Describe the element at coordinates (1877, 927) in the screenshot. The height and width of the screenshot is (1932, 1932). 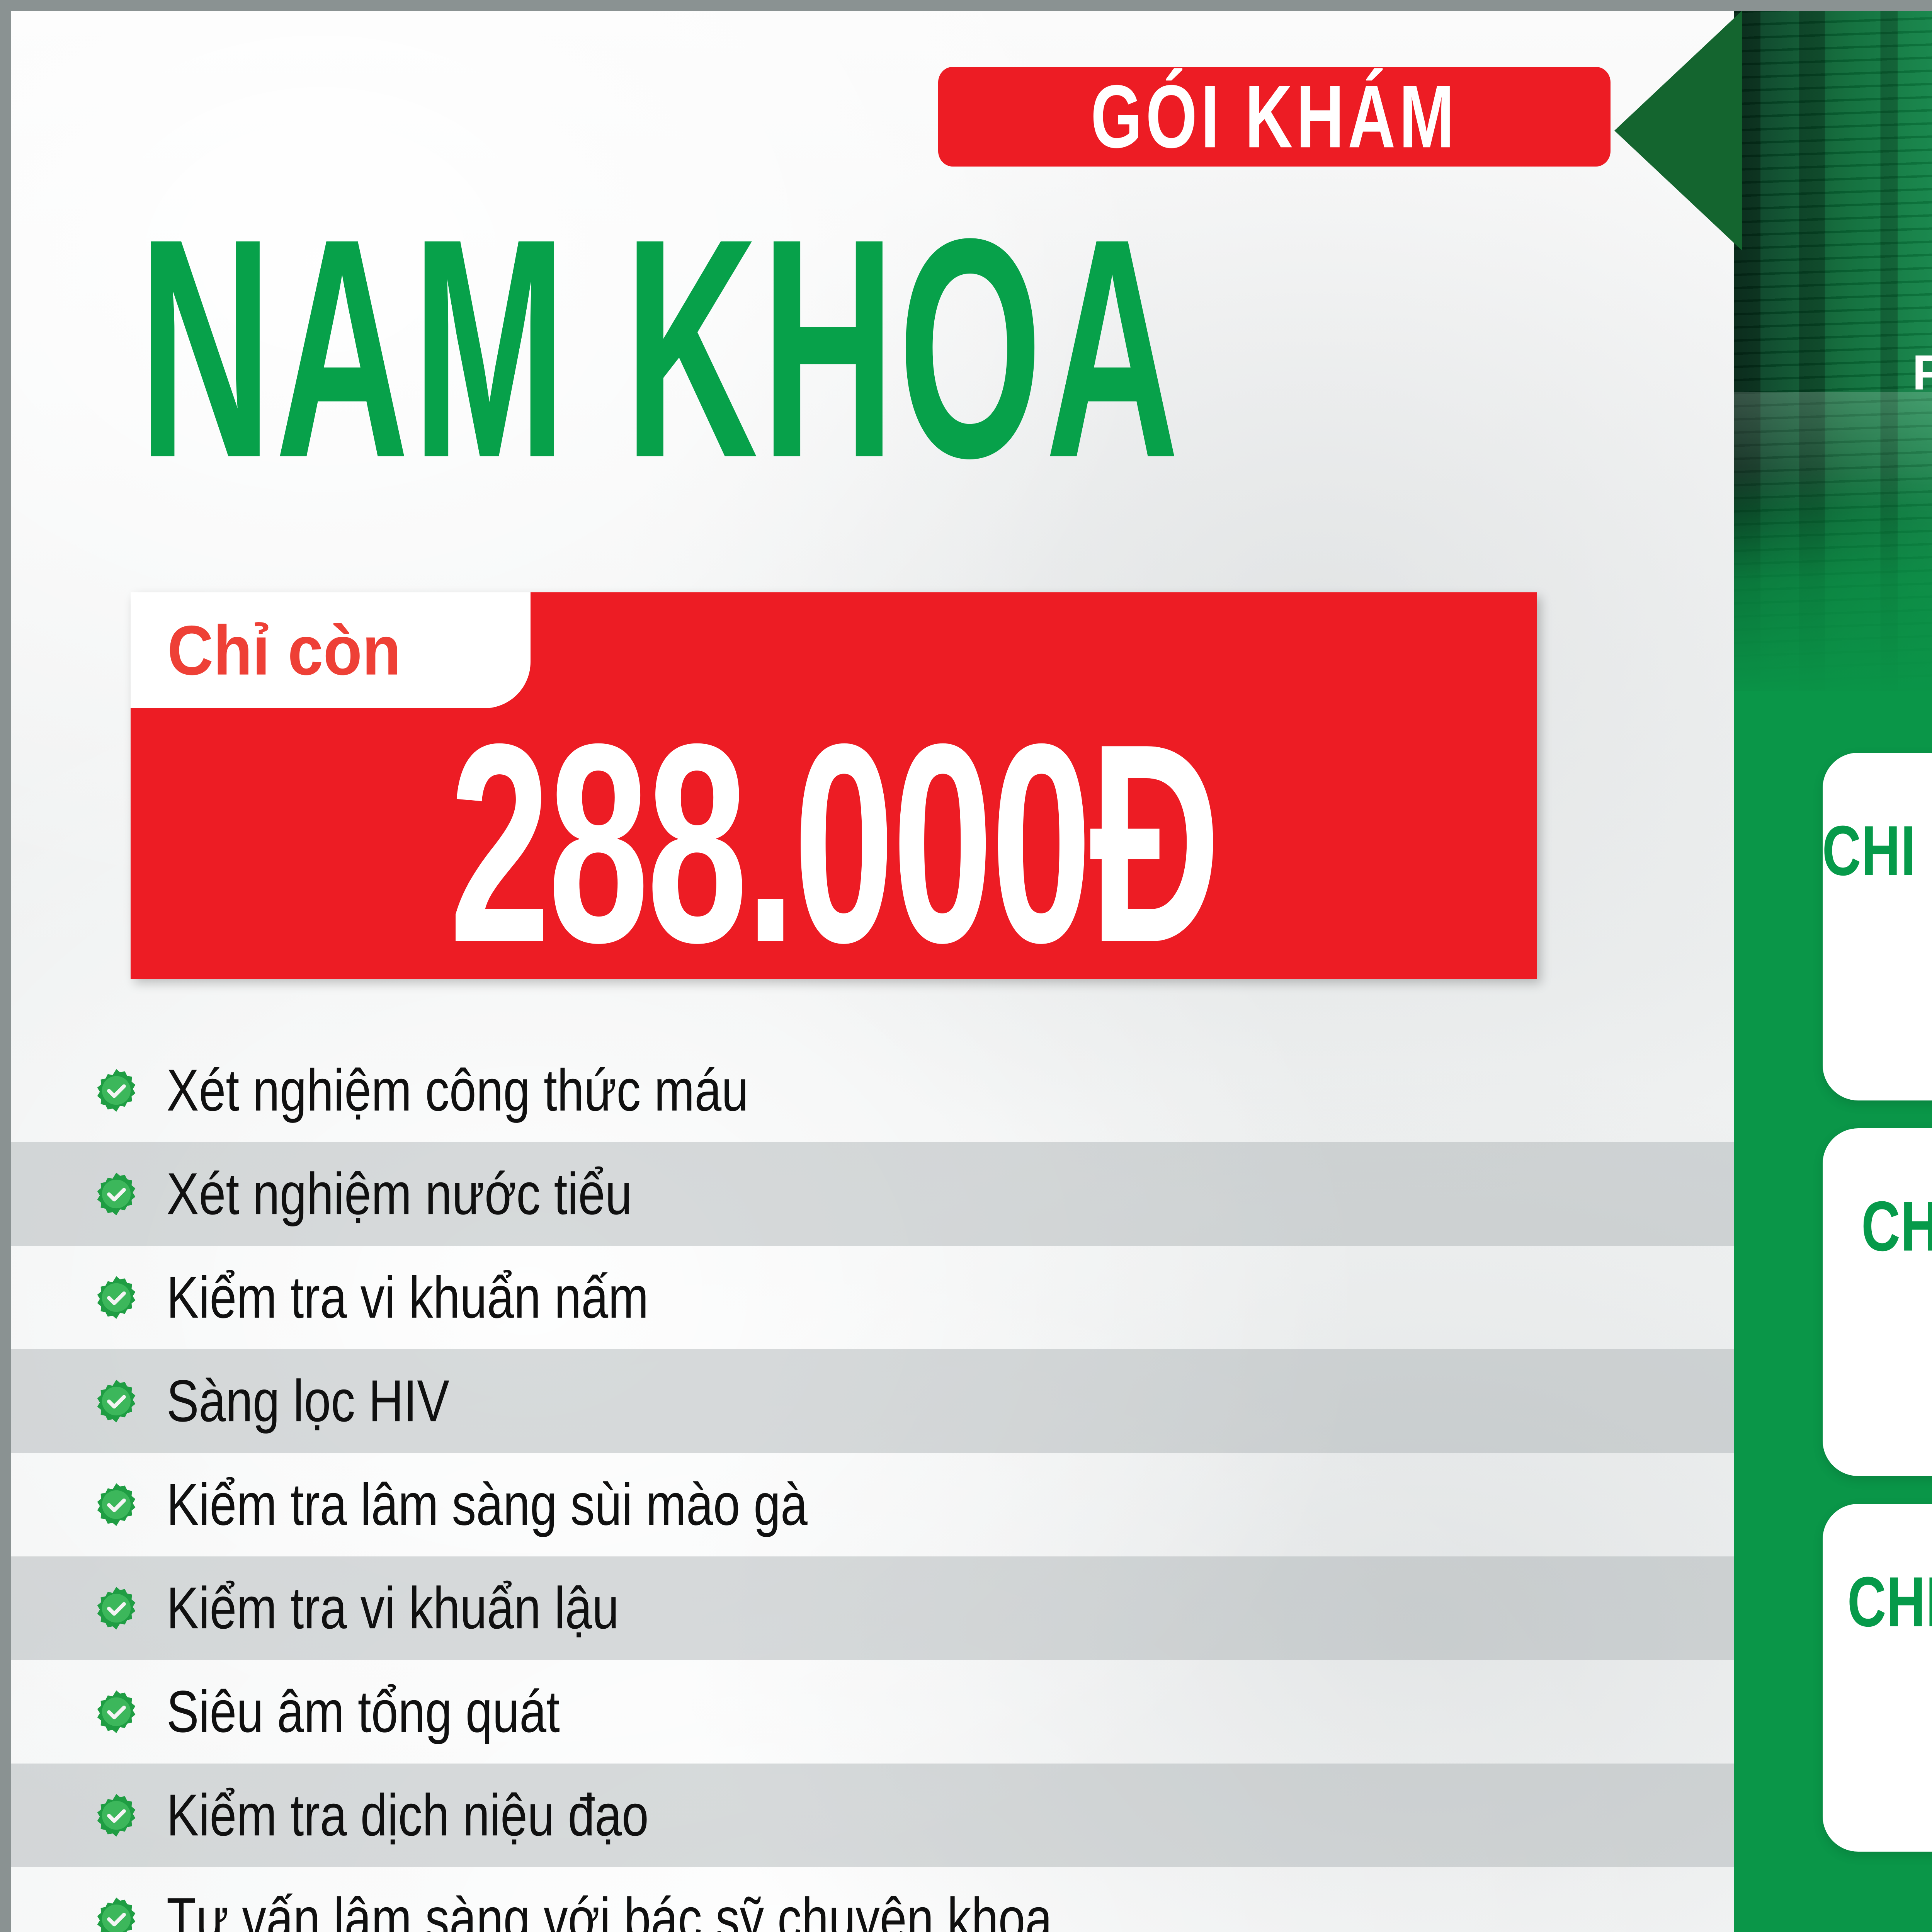
I see `promotion-card: CHI PHÍ THỦ THUẬT GIẢM50%` at that location.